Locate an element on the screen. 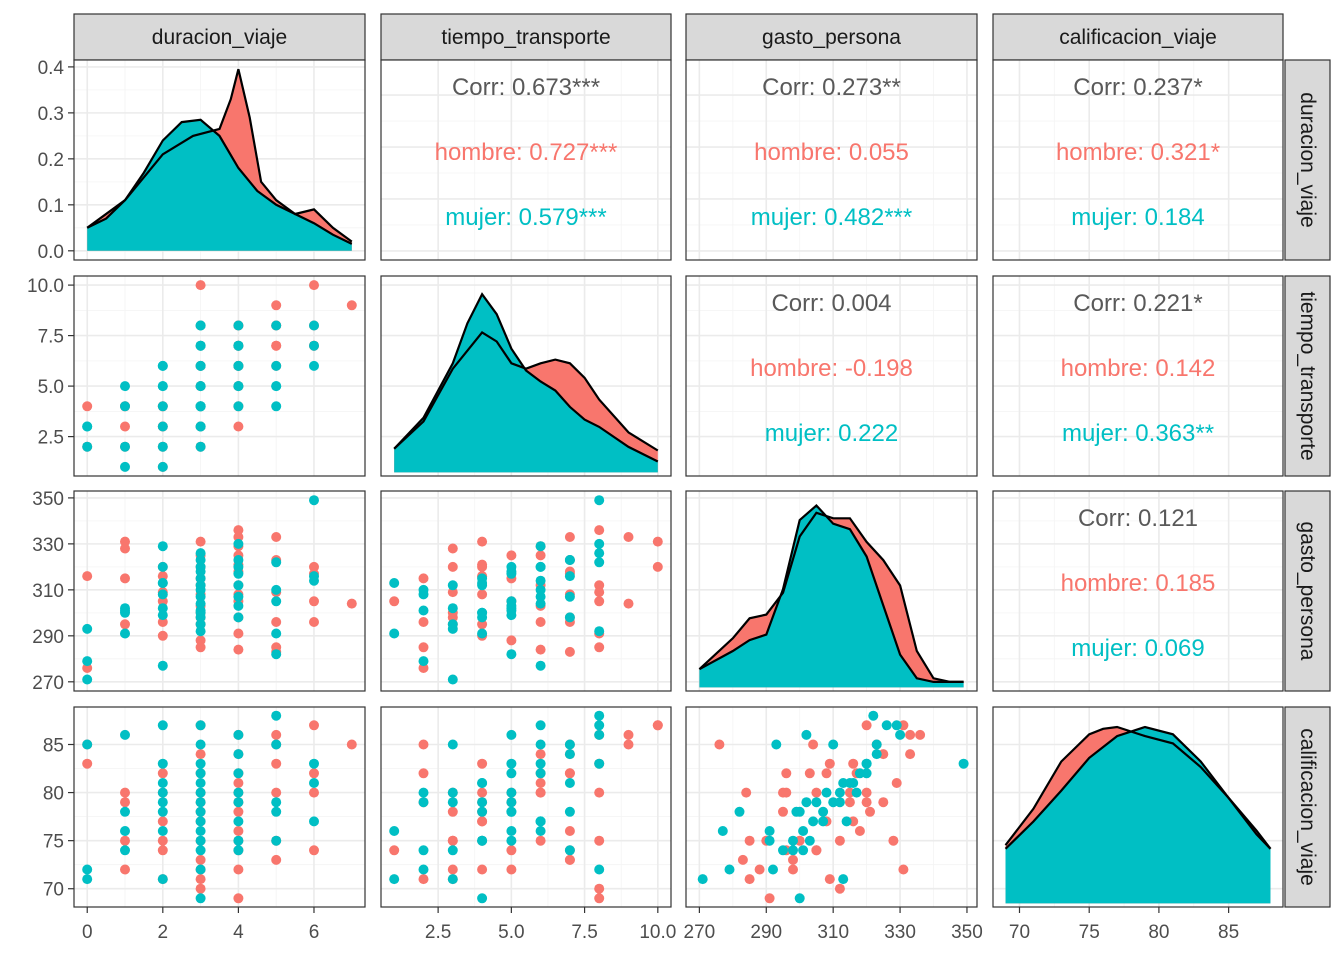 The image size is (1344, 960). x-tick-label: 5.0 is located at coordinates (511, 932).